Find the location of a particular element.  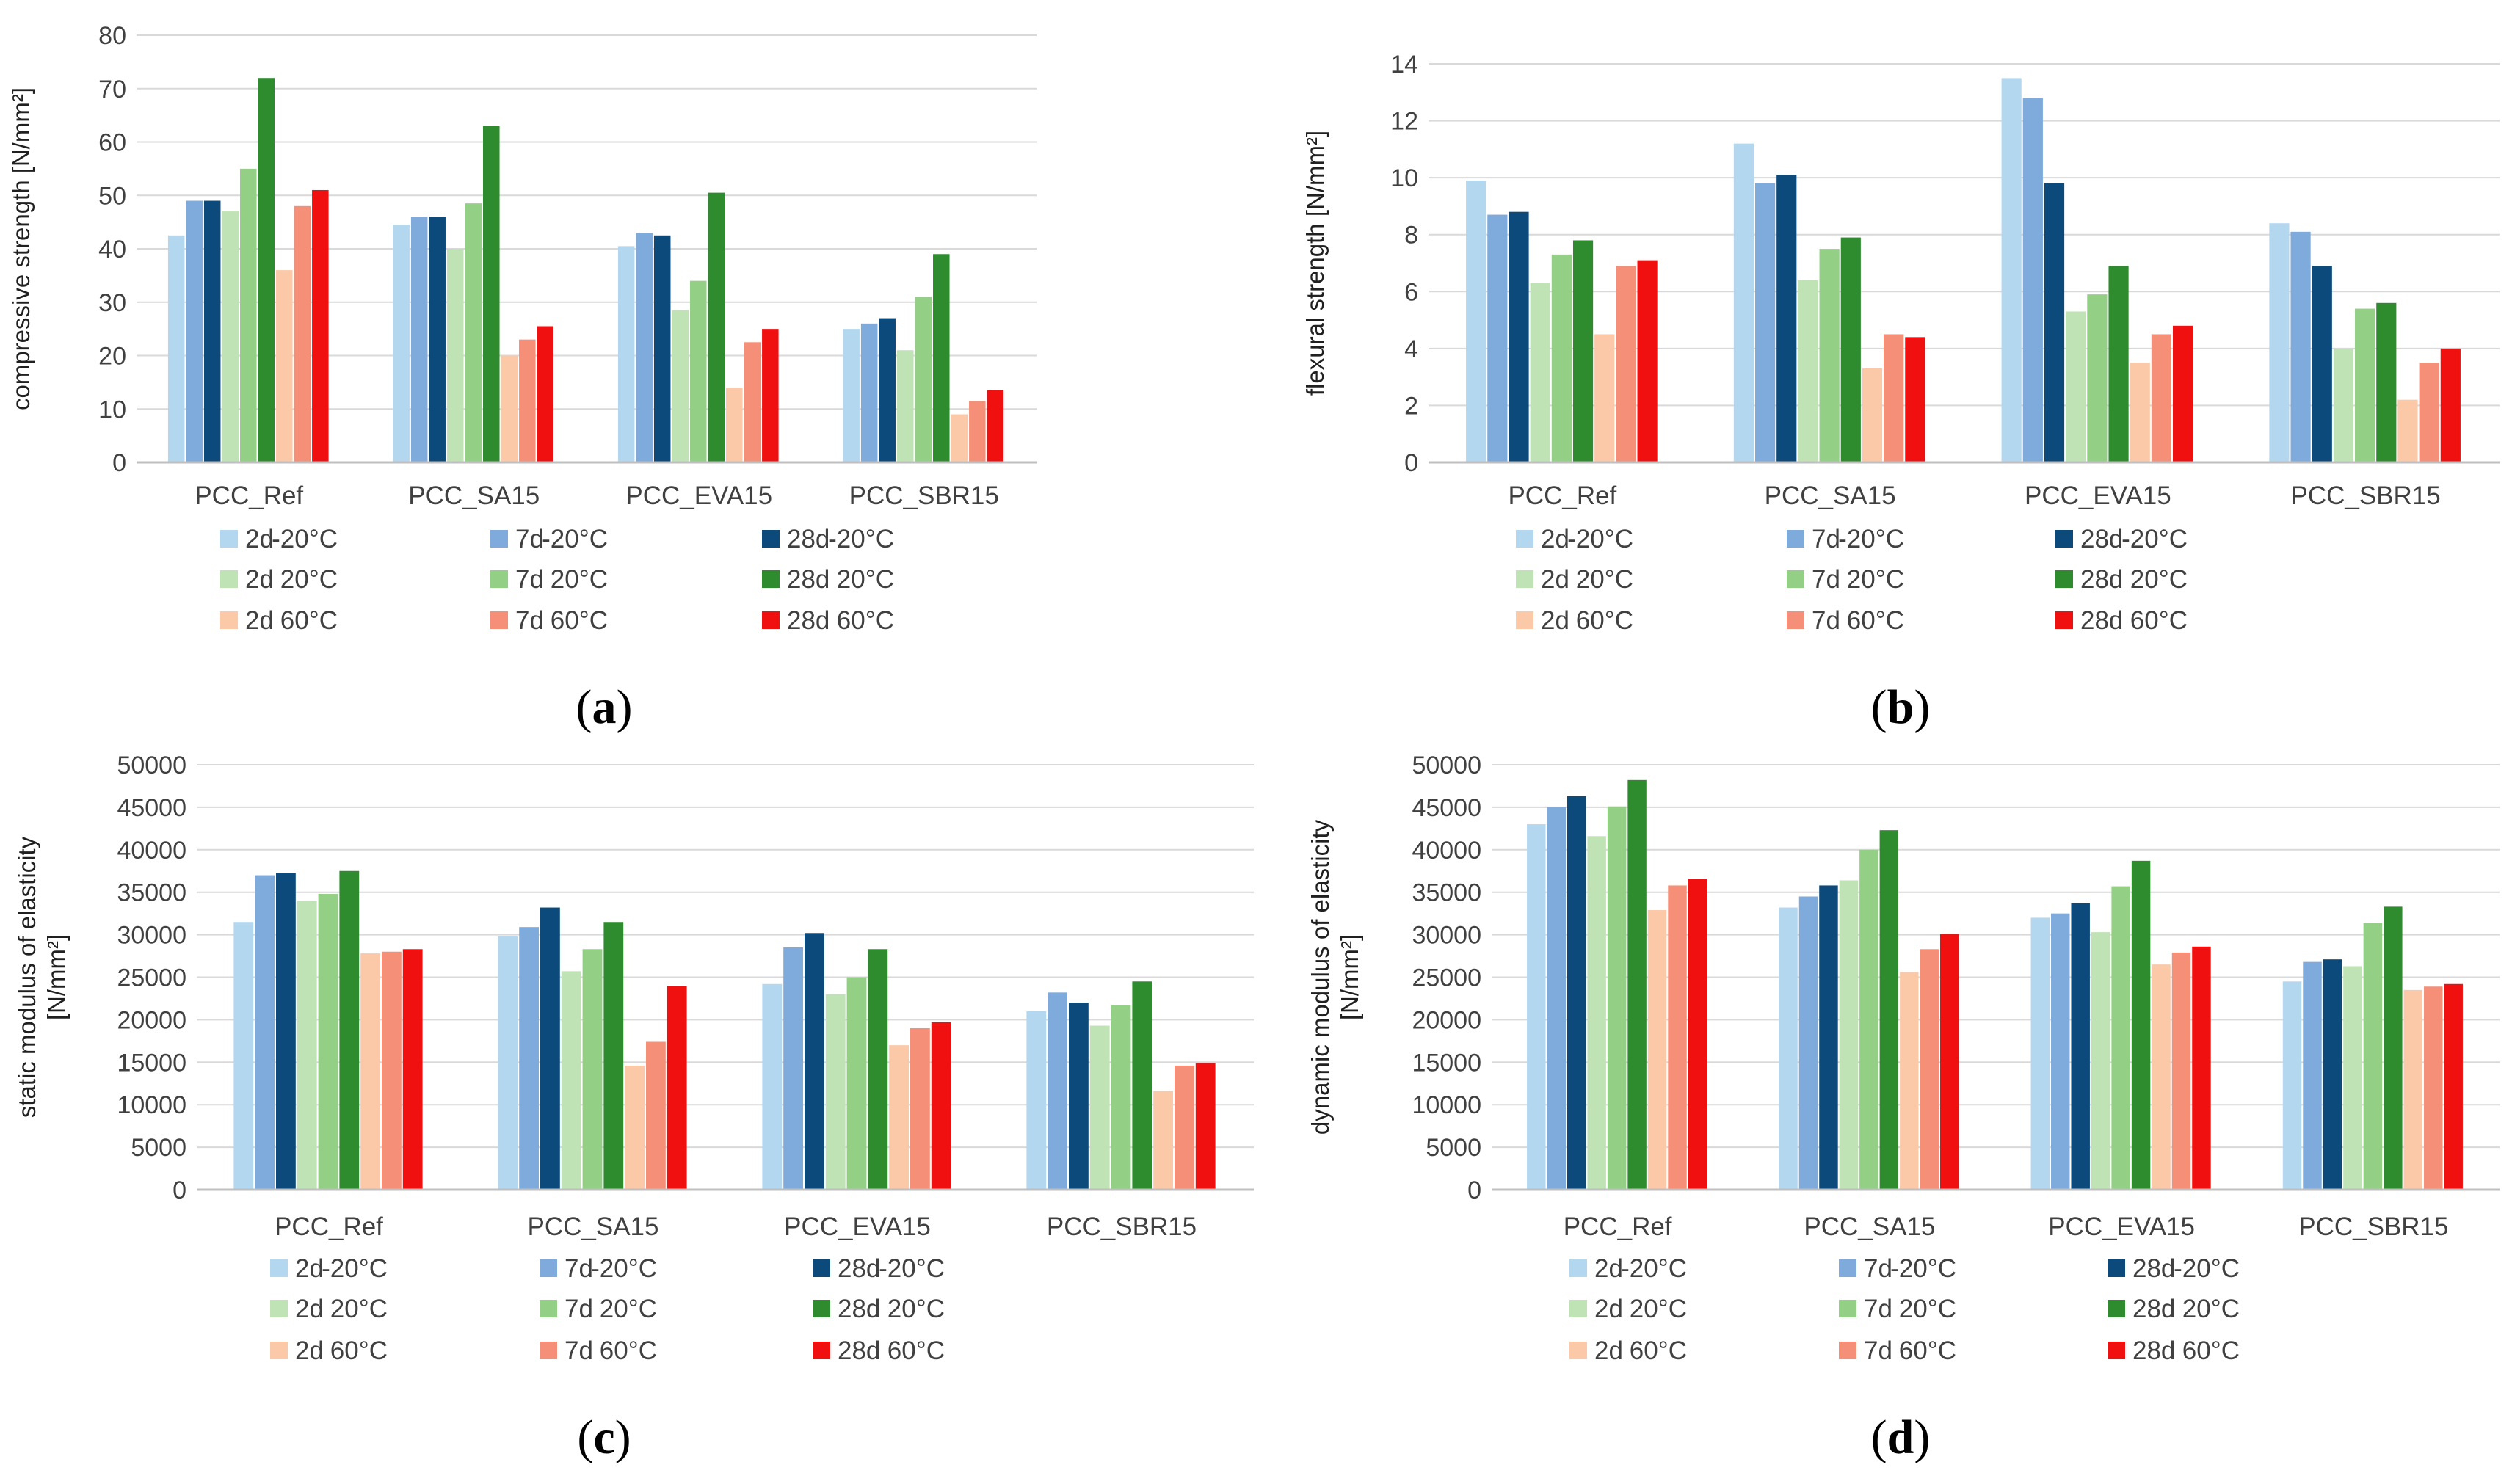

bar-28d-20c-pcc_eva15 is located at coordinates (878, 1069).